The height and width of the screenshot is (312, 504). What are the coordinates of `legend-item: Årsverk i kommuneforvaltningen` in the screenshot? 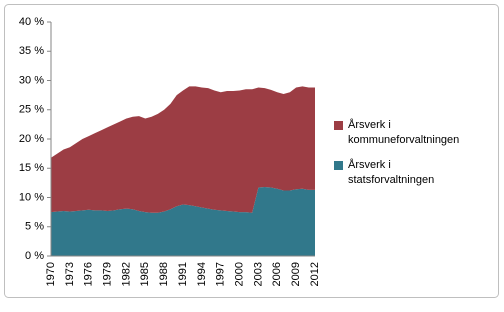 It's located at (399, 133).